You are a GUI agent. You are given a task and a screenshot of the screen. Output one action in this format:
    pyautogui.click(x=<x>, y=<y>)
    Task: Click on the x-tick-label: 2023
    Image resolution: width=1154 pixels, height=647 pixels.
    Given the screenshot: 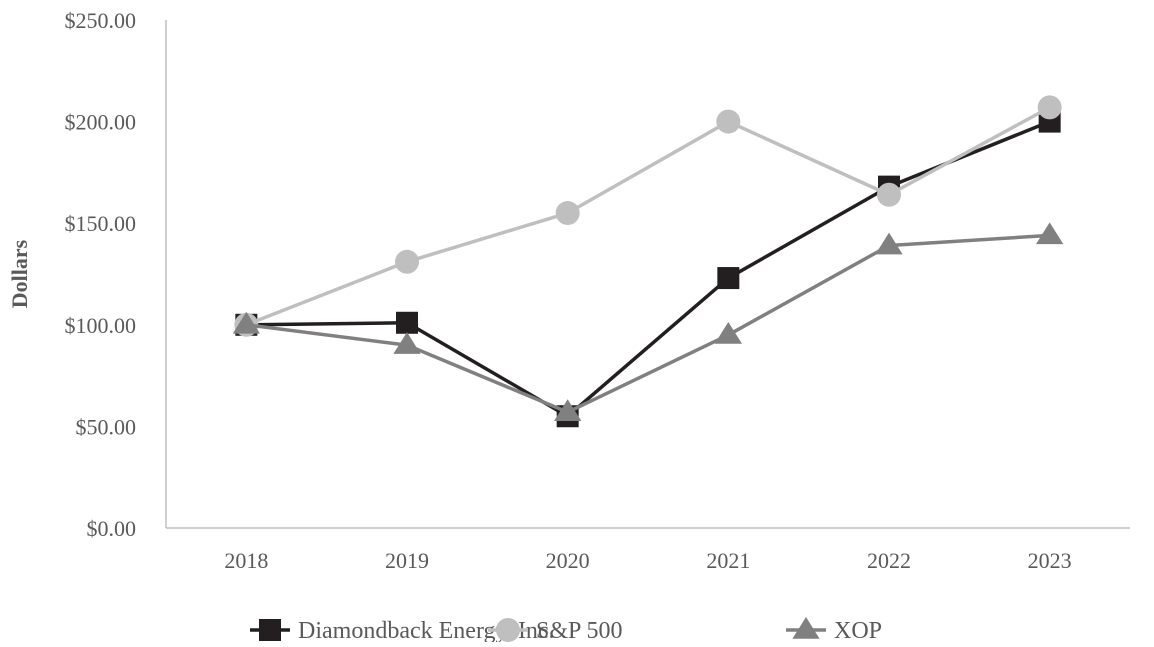 What is the action you would take?
    pyautogui.click(x=1050, y=560)
    